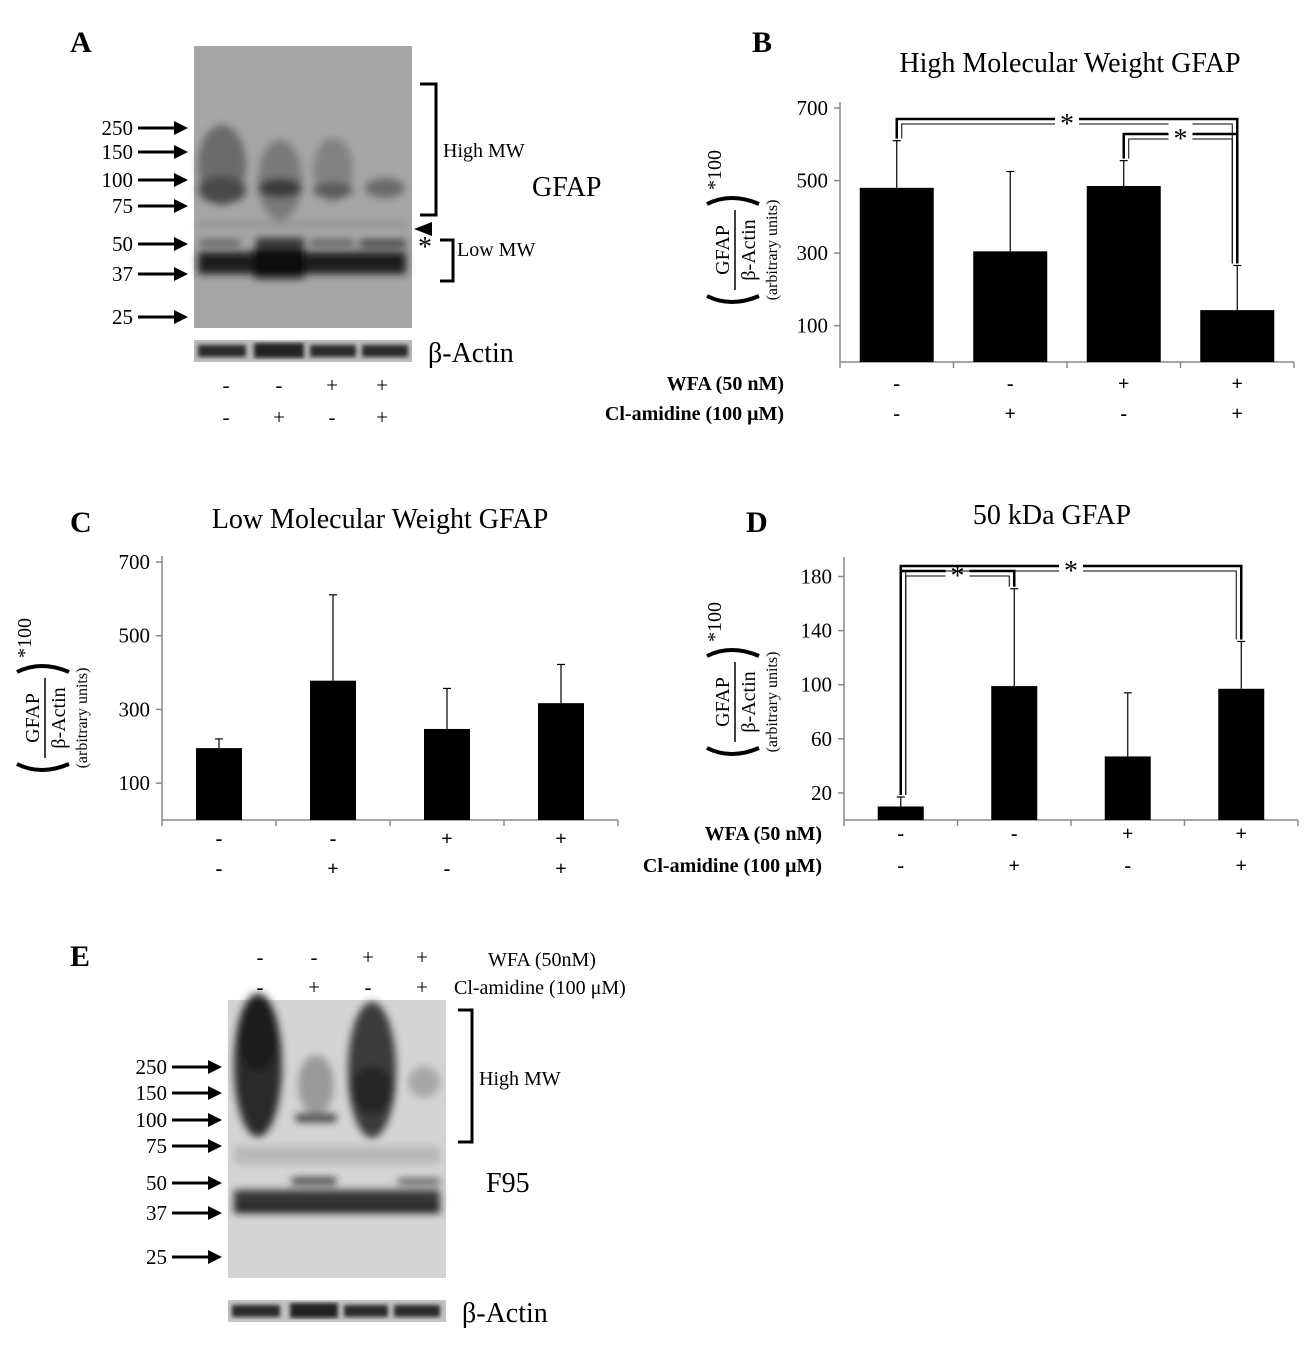 This screenshot has width=1310, height=1346. Describe the element at coordinates (496, 250) in the screenshot. I see `bracket-low-a-label: Low MW` at that location.